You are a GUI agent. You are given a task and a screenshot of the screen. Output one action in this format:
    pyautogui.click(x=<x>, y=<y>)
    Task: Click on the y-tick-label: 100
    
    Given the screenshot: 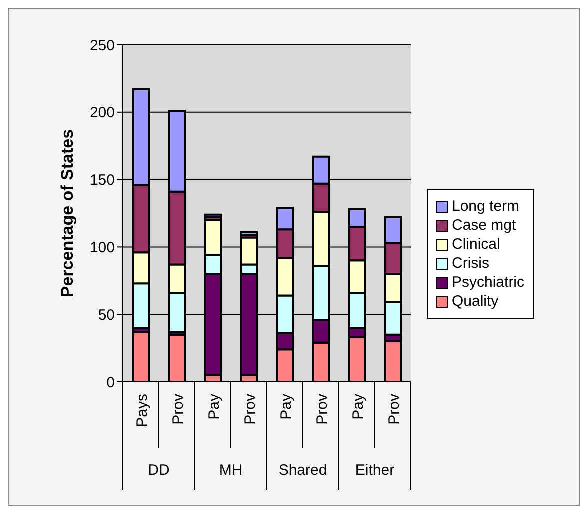 What is the action you would take?
    pyautogui.click(x=102, y=248)
    